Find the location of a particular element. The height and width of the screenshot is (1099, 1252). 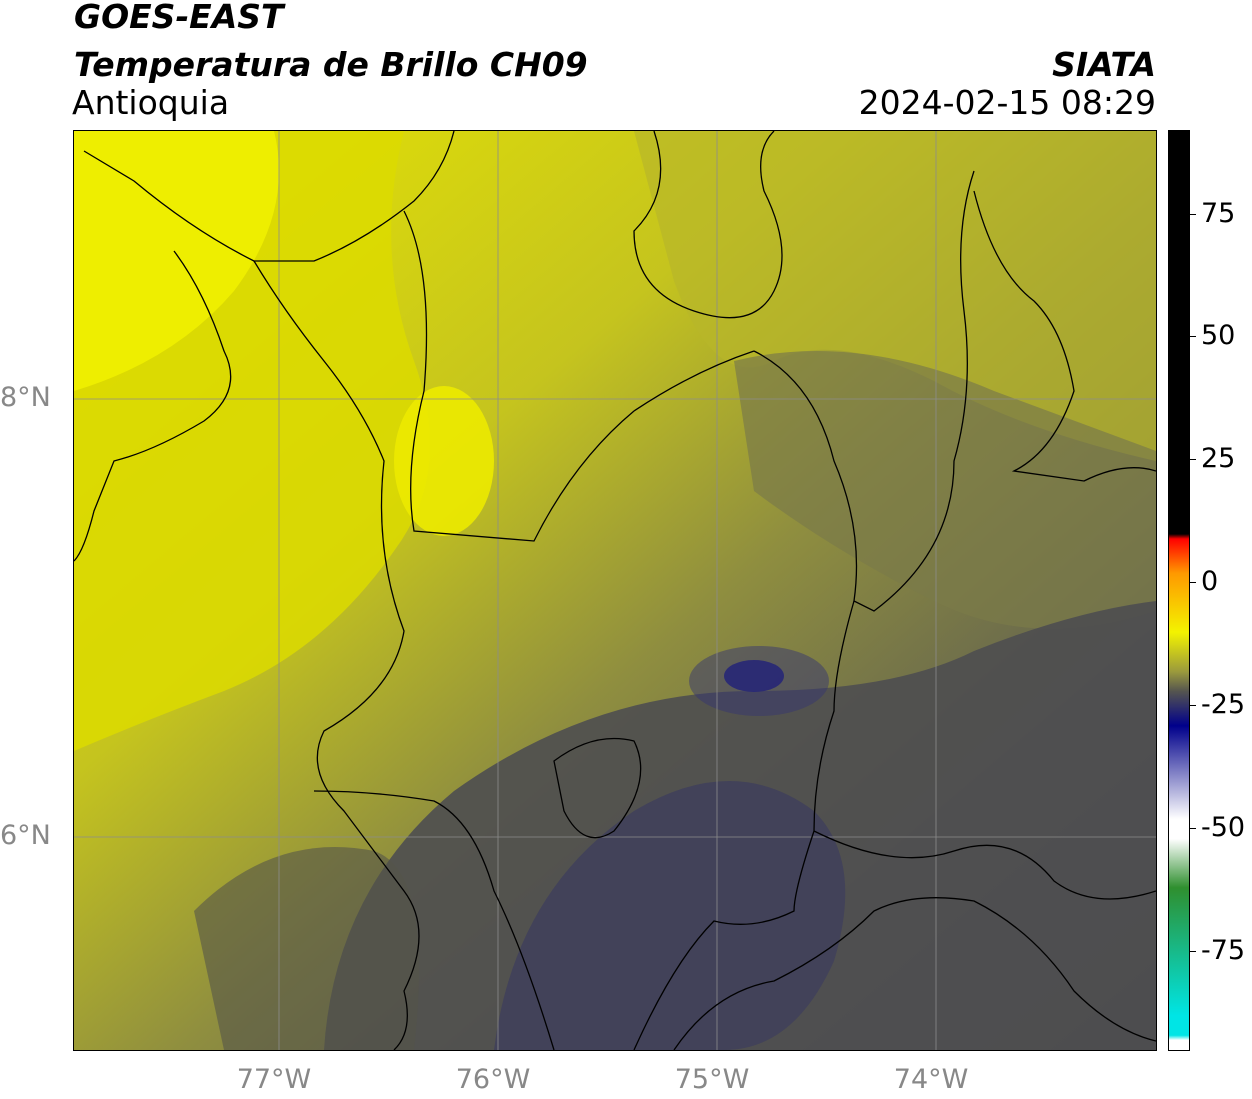

cold-zone-west is located at coordinates (306, 948).